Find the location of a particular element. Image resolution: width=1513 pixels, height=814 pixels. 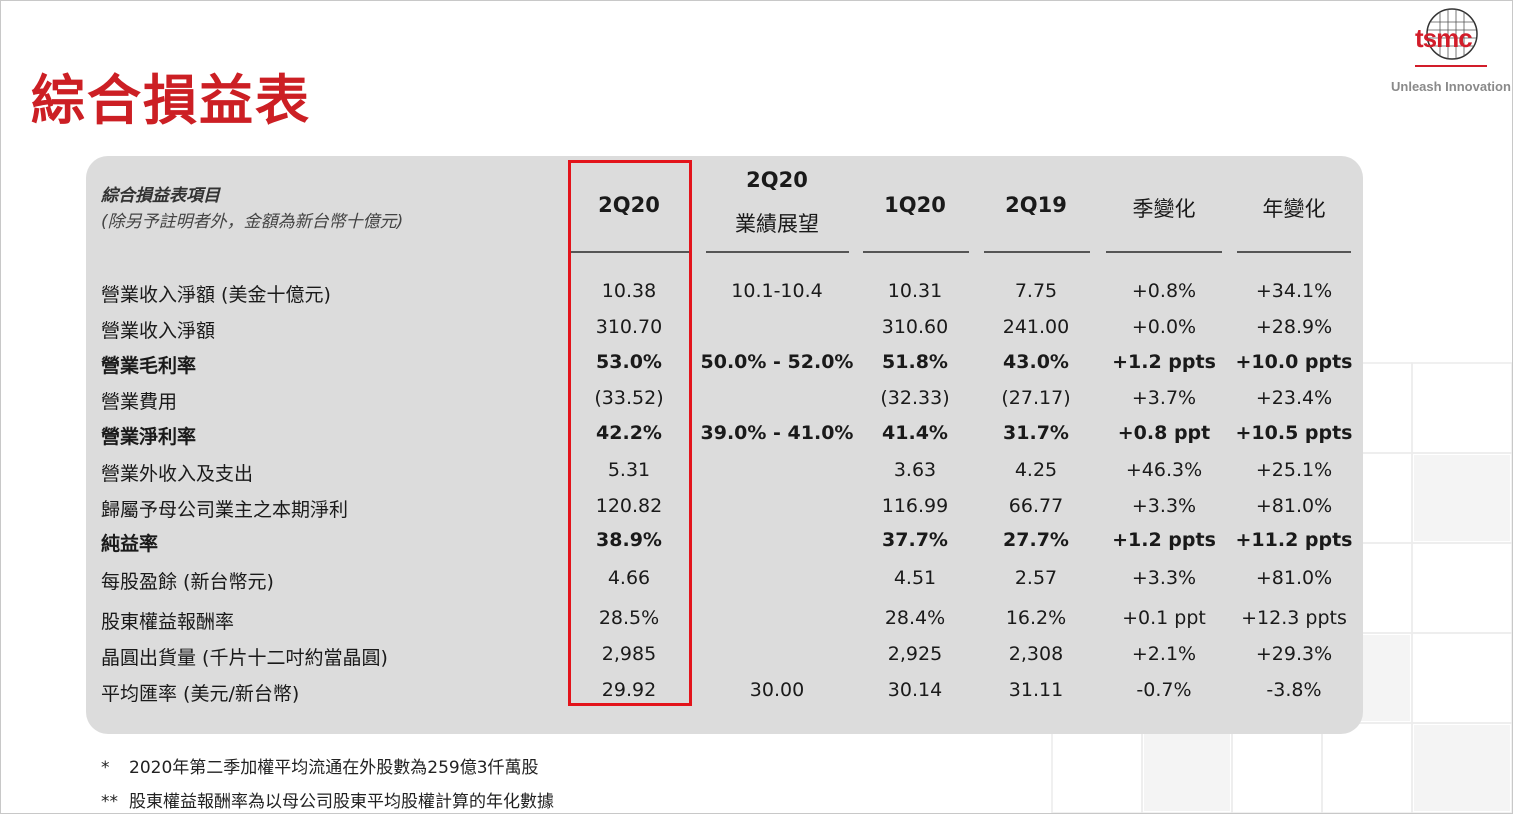

row-label: 每股盈餘 (新台幣元) is located at coordinates (187, 582).